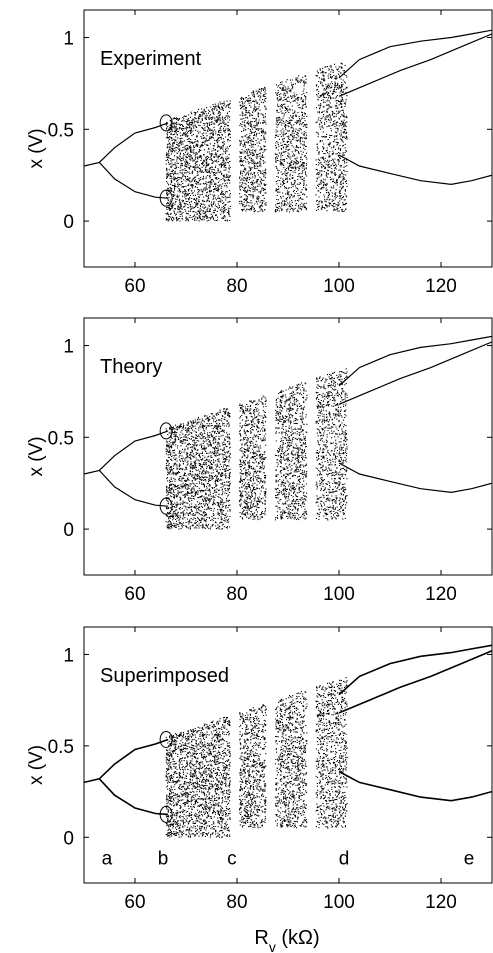  I want to click on x-axis-label-main: R, so click(261, 938).